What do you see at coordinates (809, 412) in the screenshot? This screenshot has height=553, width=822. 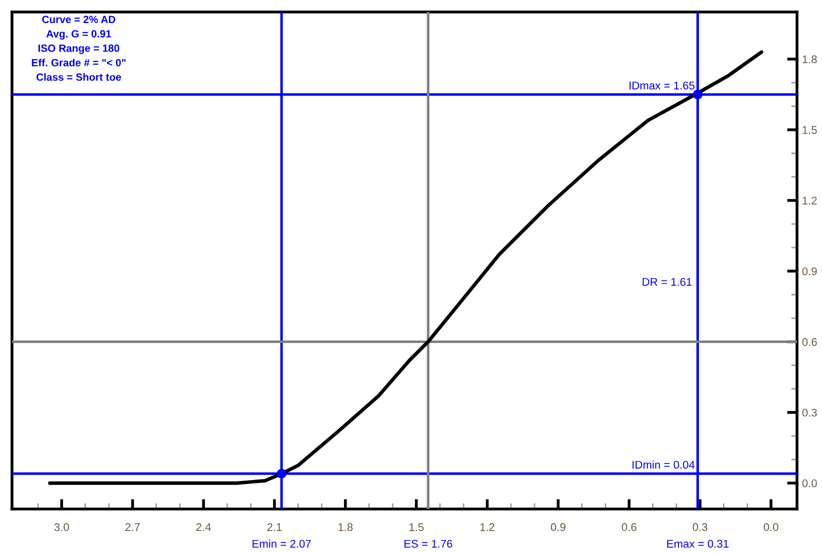 I see `y-tick-label: 0.3` at bounding box center [809, 412].